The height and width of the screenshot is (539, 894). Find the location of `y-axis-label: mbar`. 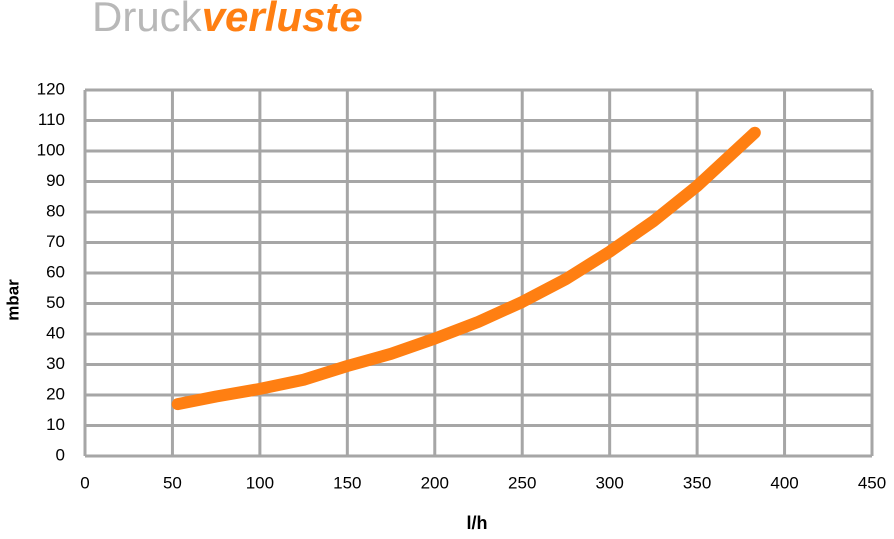

y-axis-label: mbar is located at coordinates (12, 300).